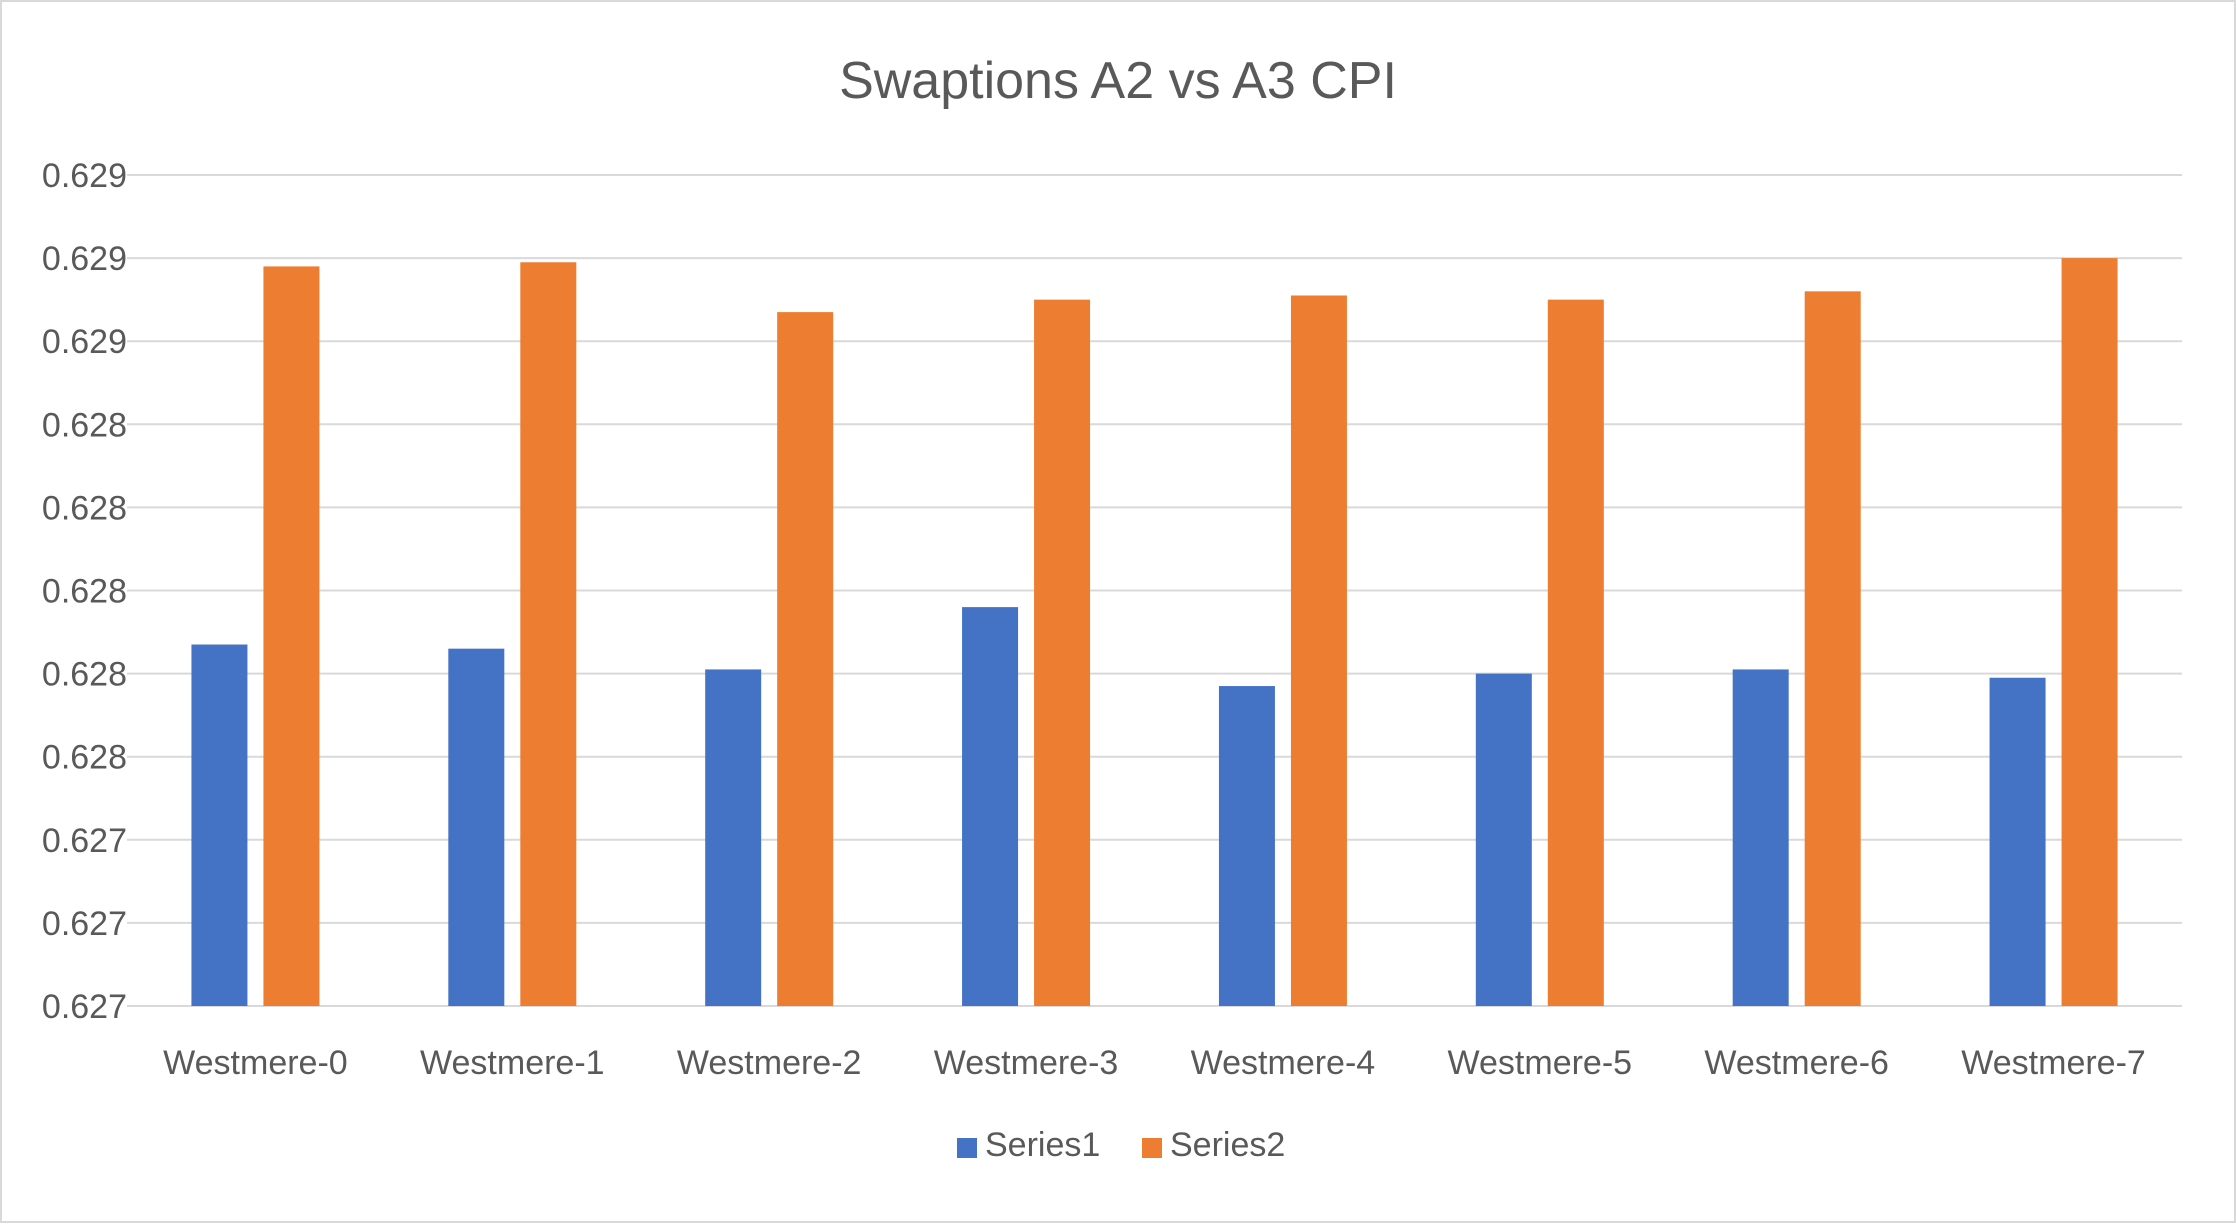 The height and width of the screenshot is (1226, 2236). What do you see at coordinates (1042, 1145) in the screenshot?
I see `legend-label: Series1` at bounding box center [1042, 1145].